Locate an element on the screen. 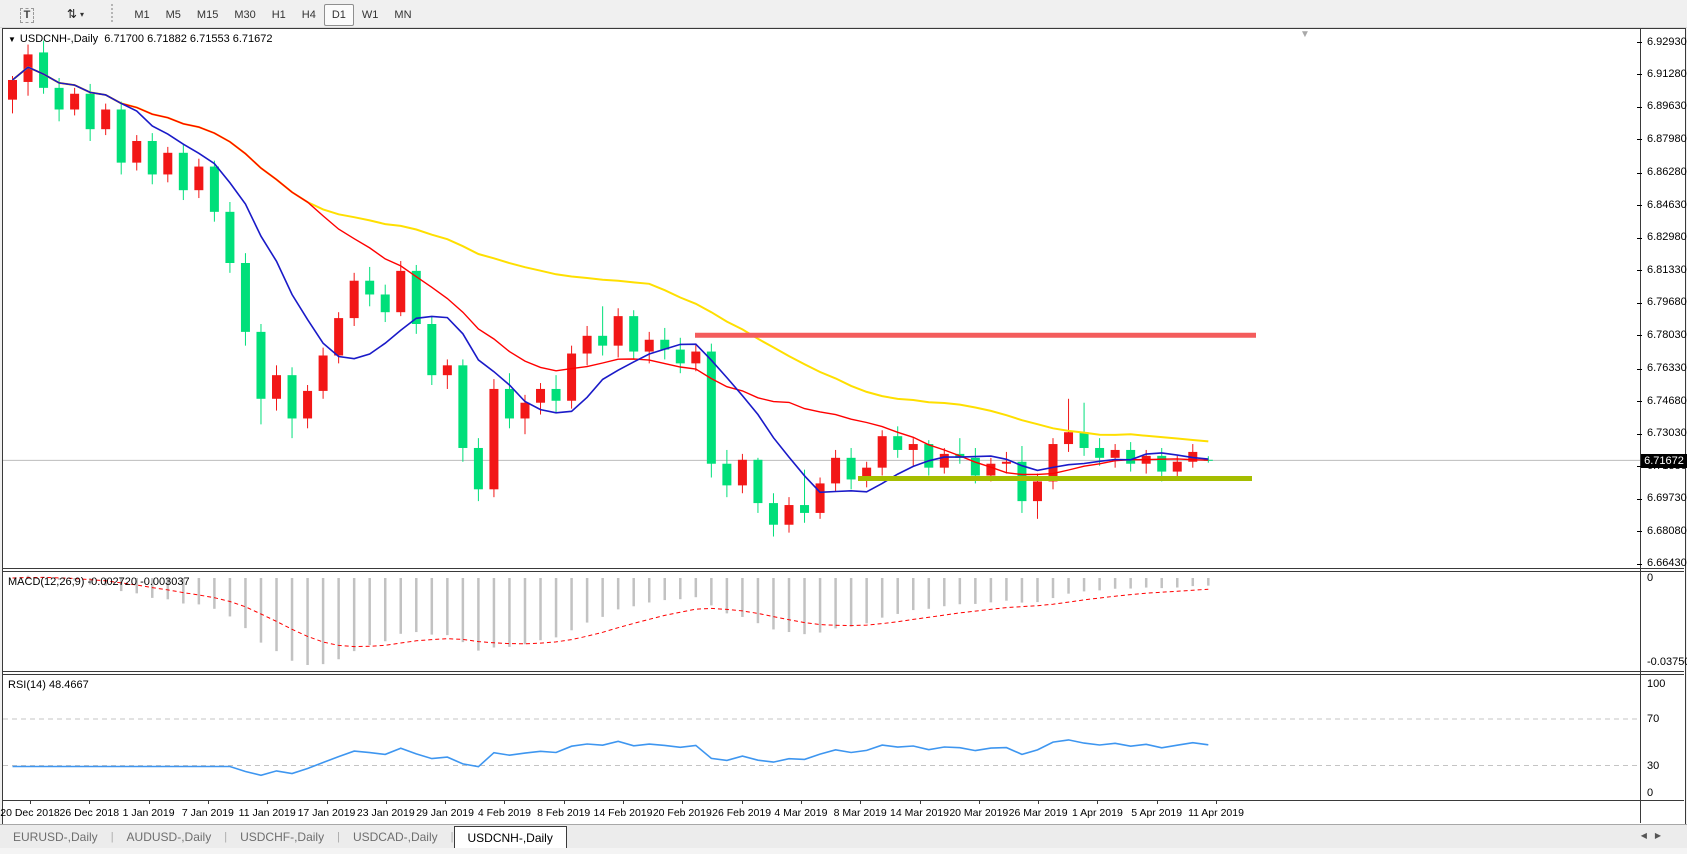 Image resolution: width=1687 pixels, height=854 pixels. rsi-label: RSI(14) 48.4667 is located at coordinates (48, 685).